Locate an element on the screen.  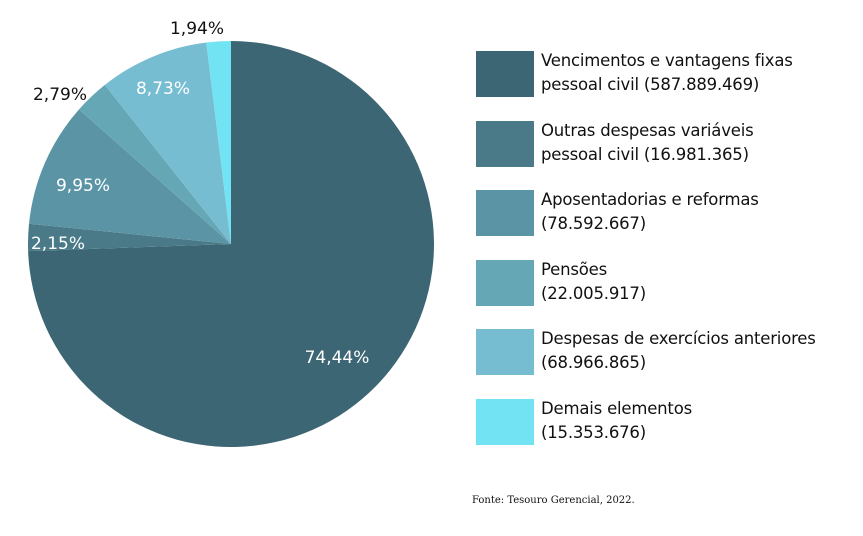
legend-label: Pensões (22.005.917) is located at coordinates (593, 282).